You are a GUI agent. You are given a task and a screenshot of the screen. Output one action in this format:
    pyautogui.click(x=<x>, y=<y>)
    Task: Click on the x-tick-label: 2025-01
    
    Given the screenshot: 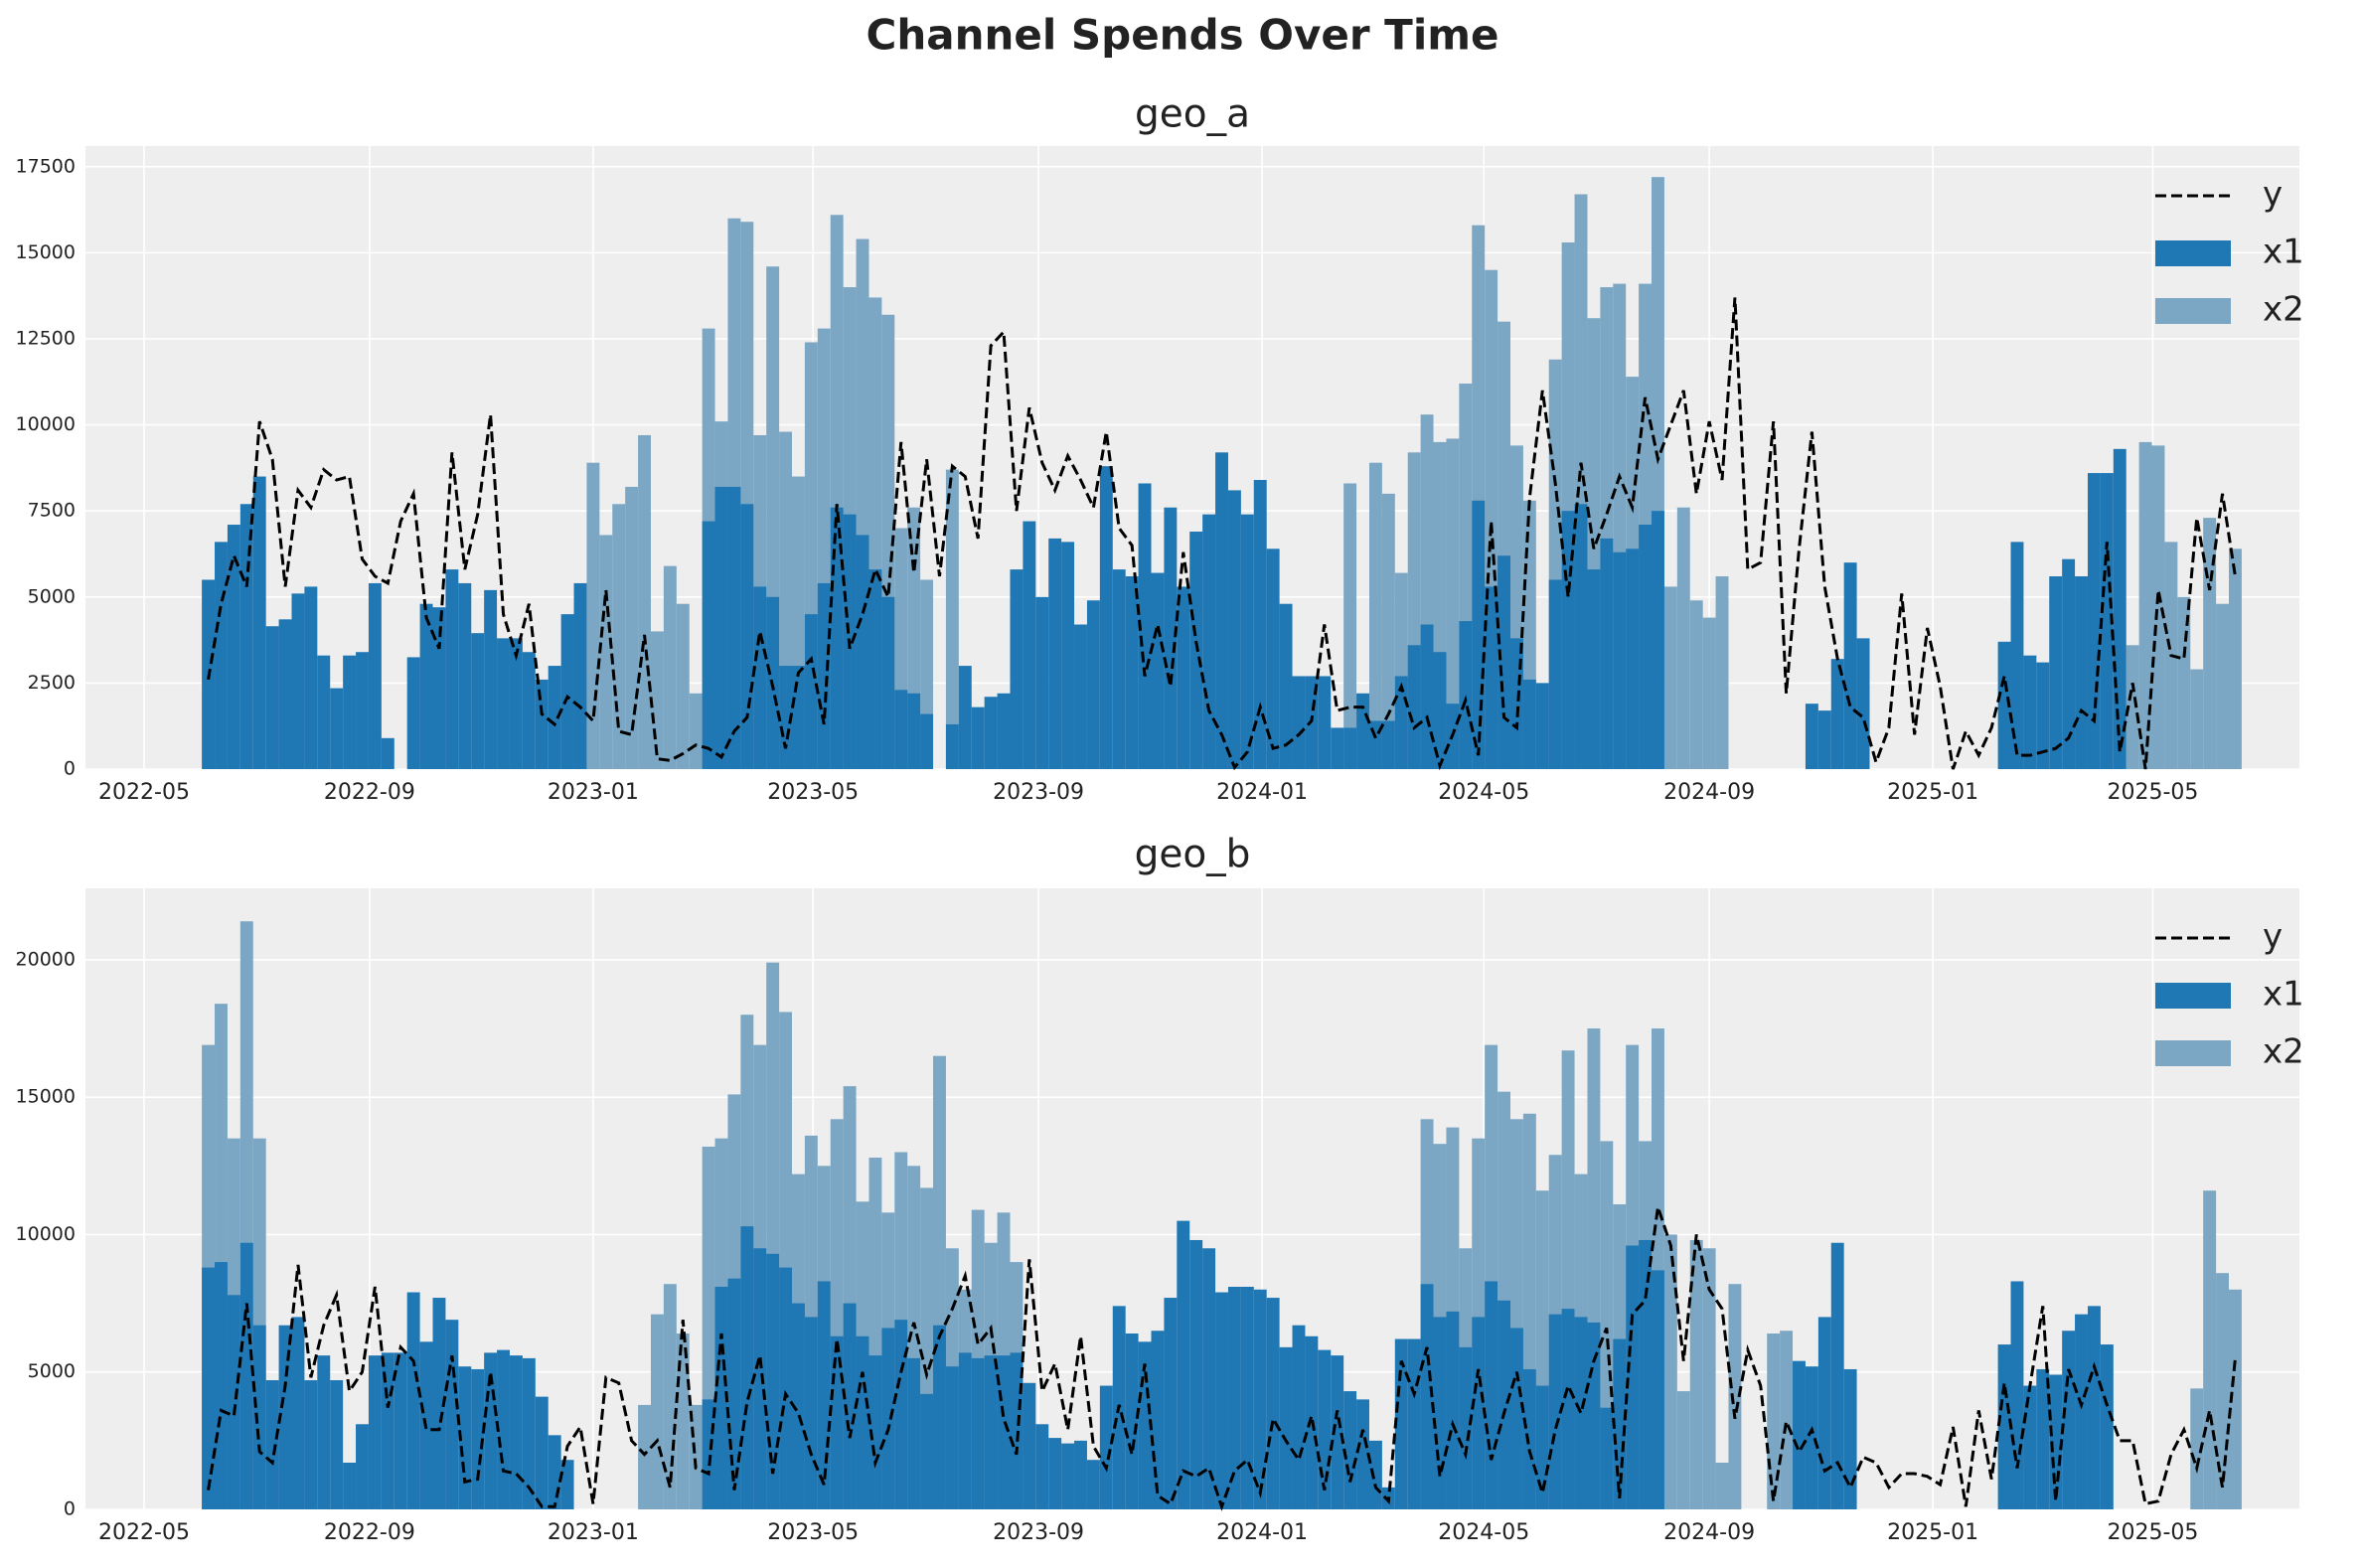 What is the action you would take?
    pyautogui.click(x=1932, y=793)
    